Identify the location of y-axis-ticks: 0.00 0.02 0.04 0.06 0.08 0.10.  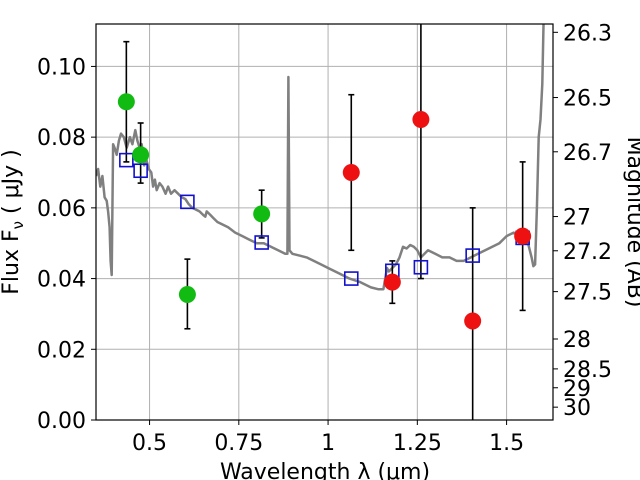
(66, 244).